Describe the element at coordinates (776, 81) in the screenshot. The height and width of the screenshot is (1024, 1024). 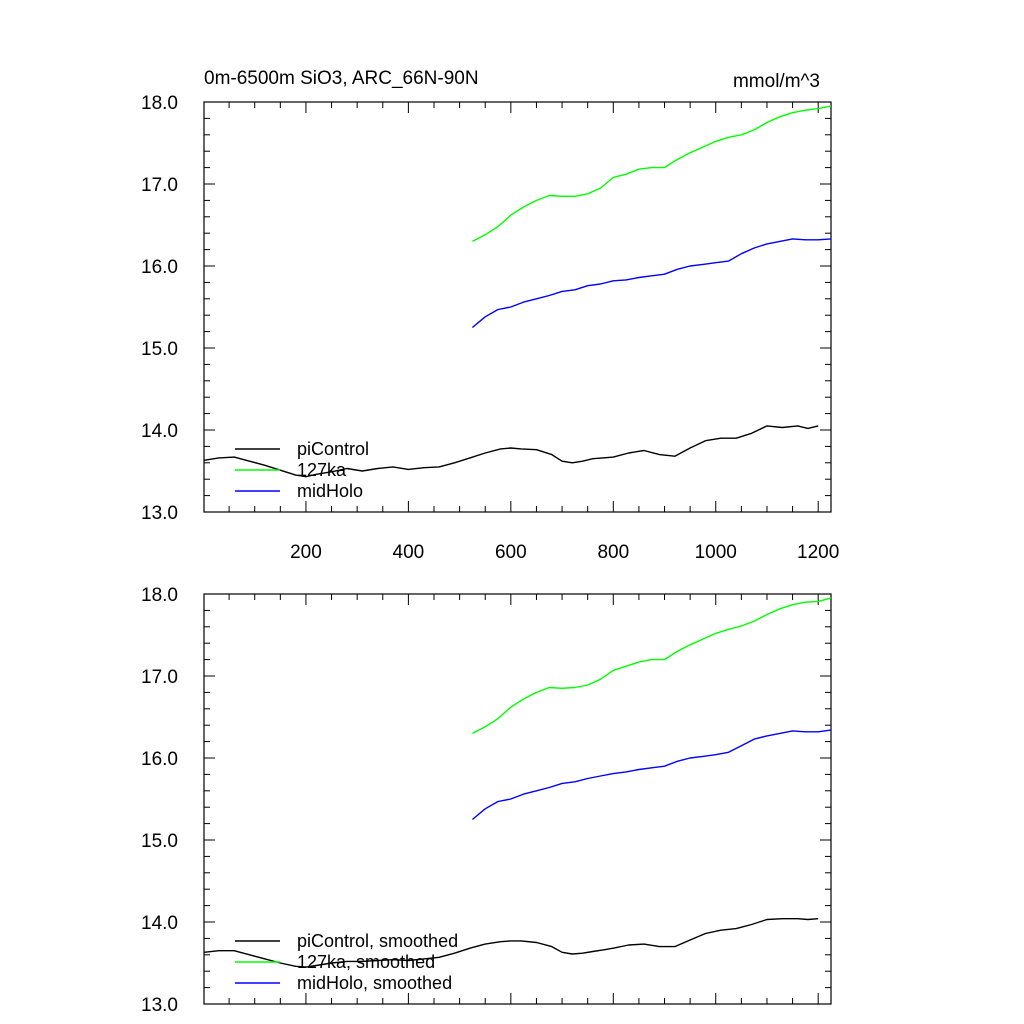
I see `units-label: mmol/m^3` at that location.